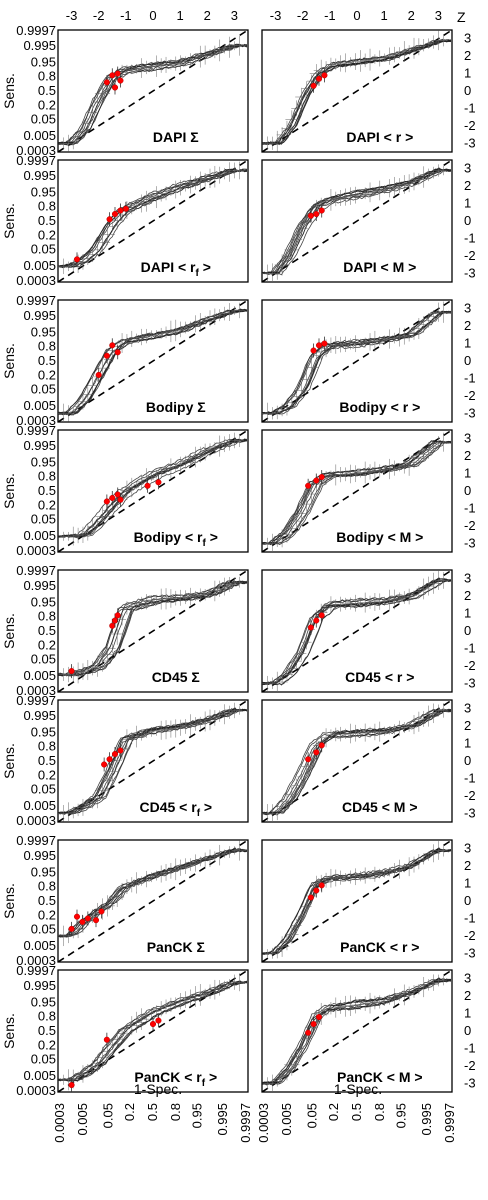 This screenshot has height=1200, width=488. Describe the element at coordinates (379, 947) in the screenshot. I see `panel-title: PanCK < r >` at that location.